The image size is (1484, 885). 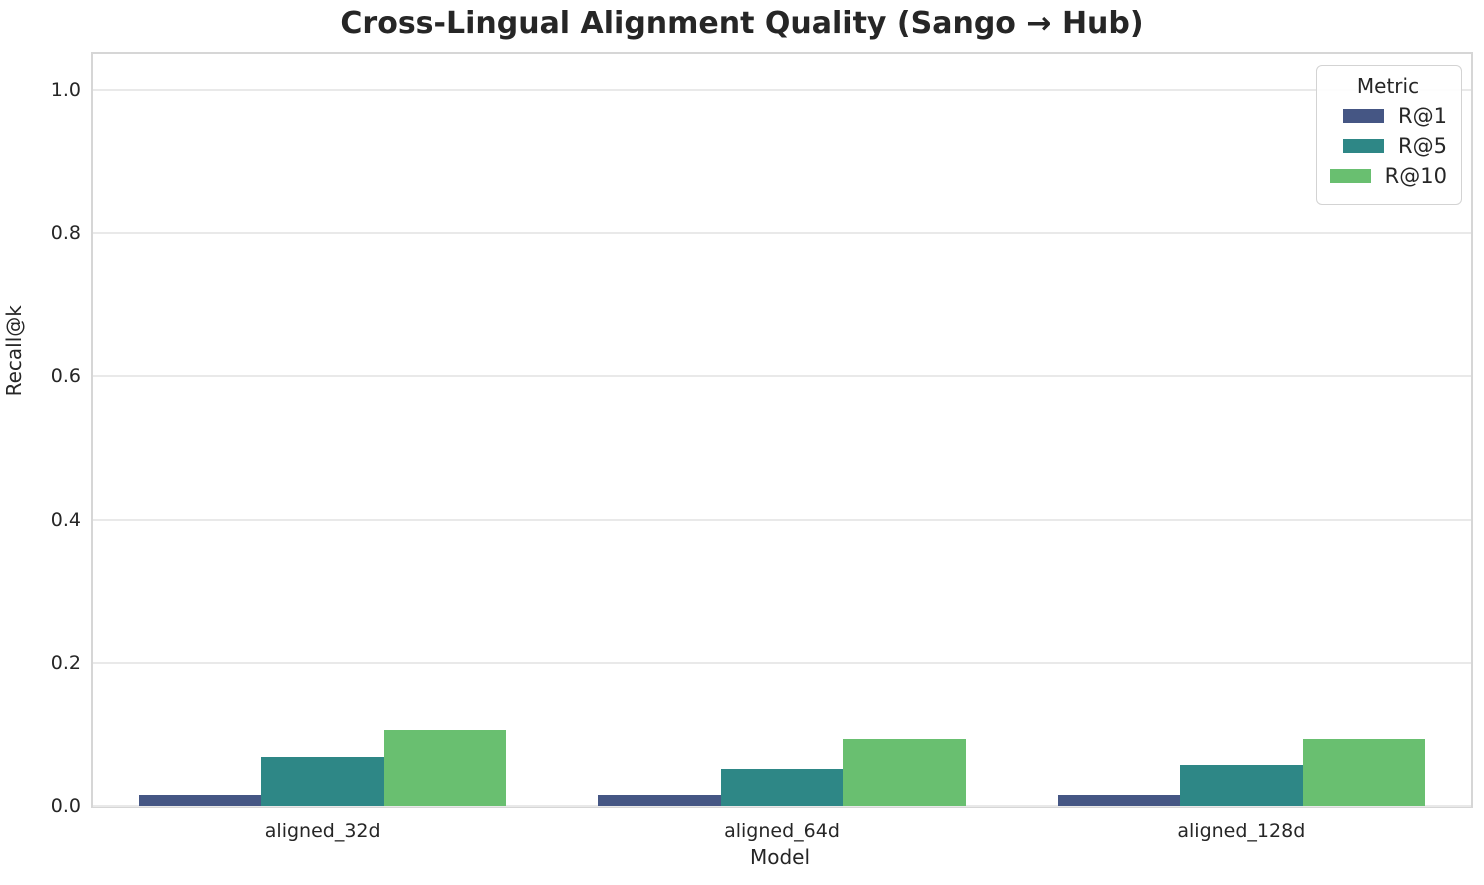 I want to click on xtick-label-aligned_128d: aligned_128d, so click(x=1241, y=831).